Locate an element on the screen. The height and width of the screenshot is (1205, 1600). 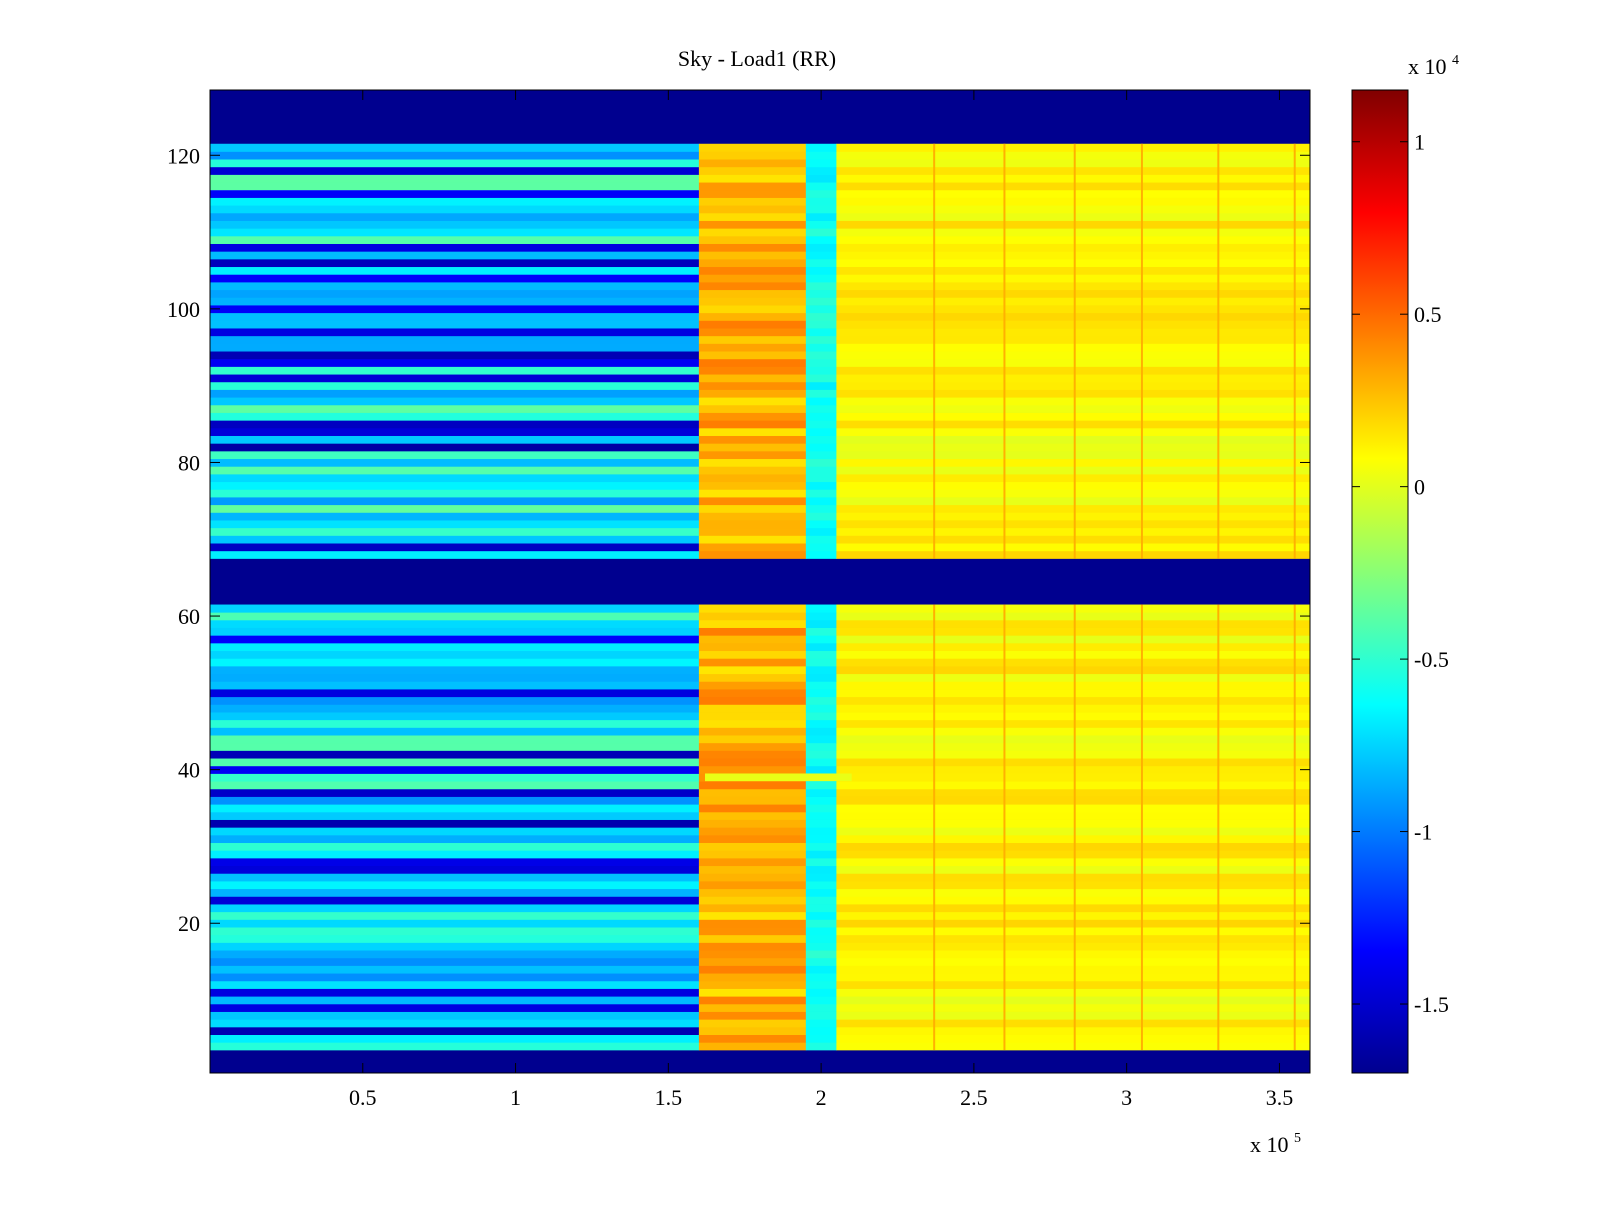
colorbar-tick-label: 0 is located at coordinates (1419, 487).